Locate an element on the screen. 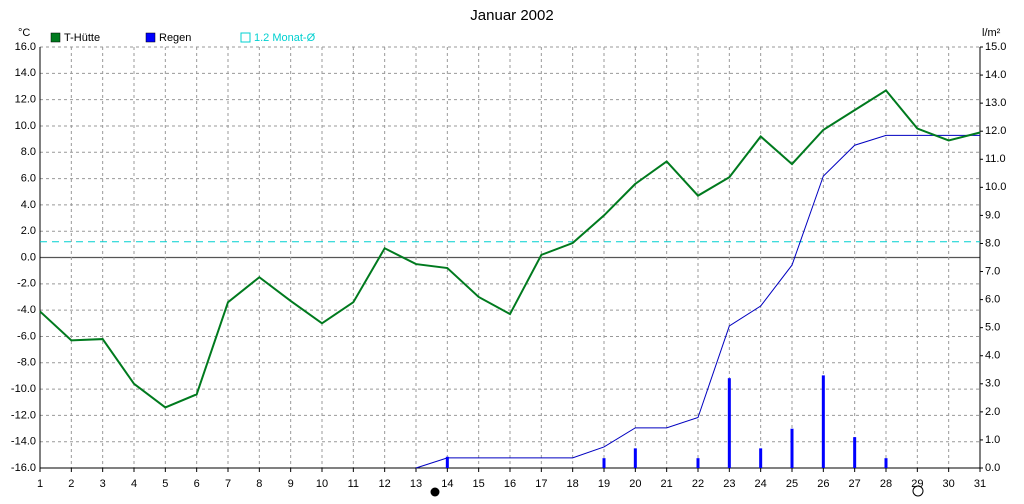  x-tick-label: 24 is located at coordinates (761, 484).